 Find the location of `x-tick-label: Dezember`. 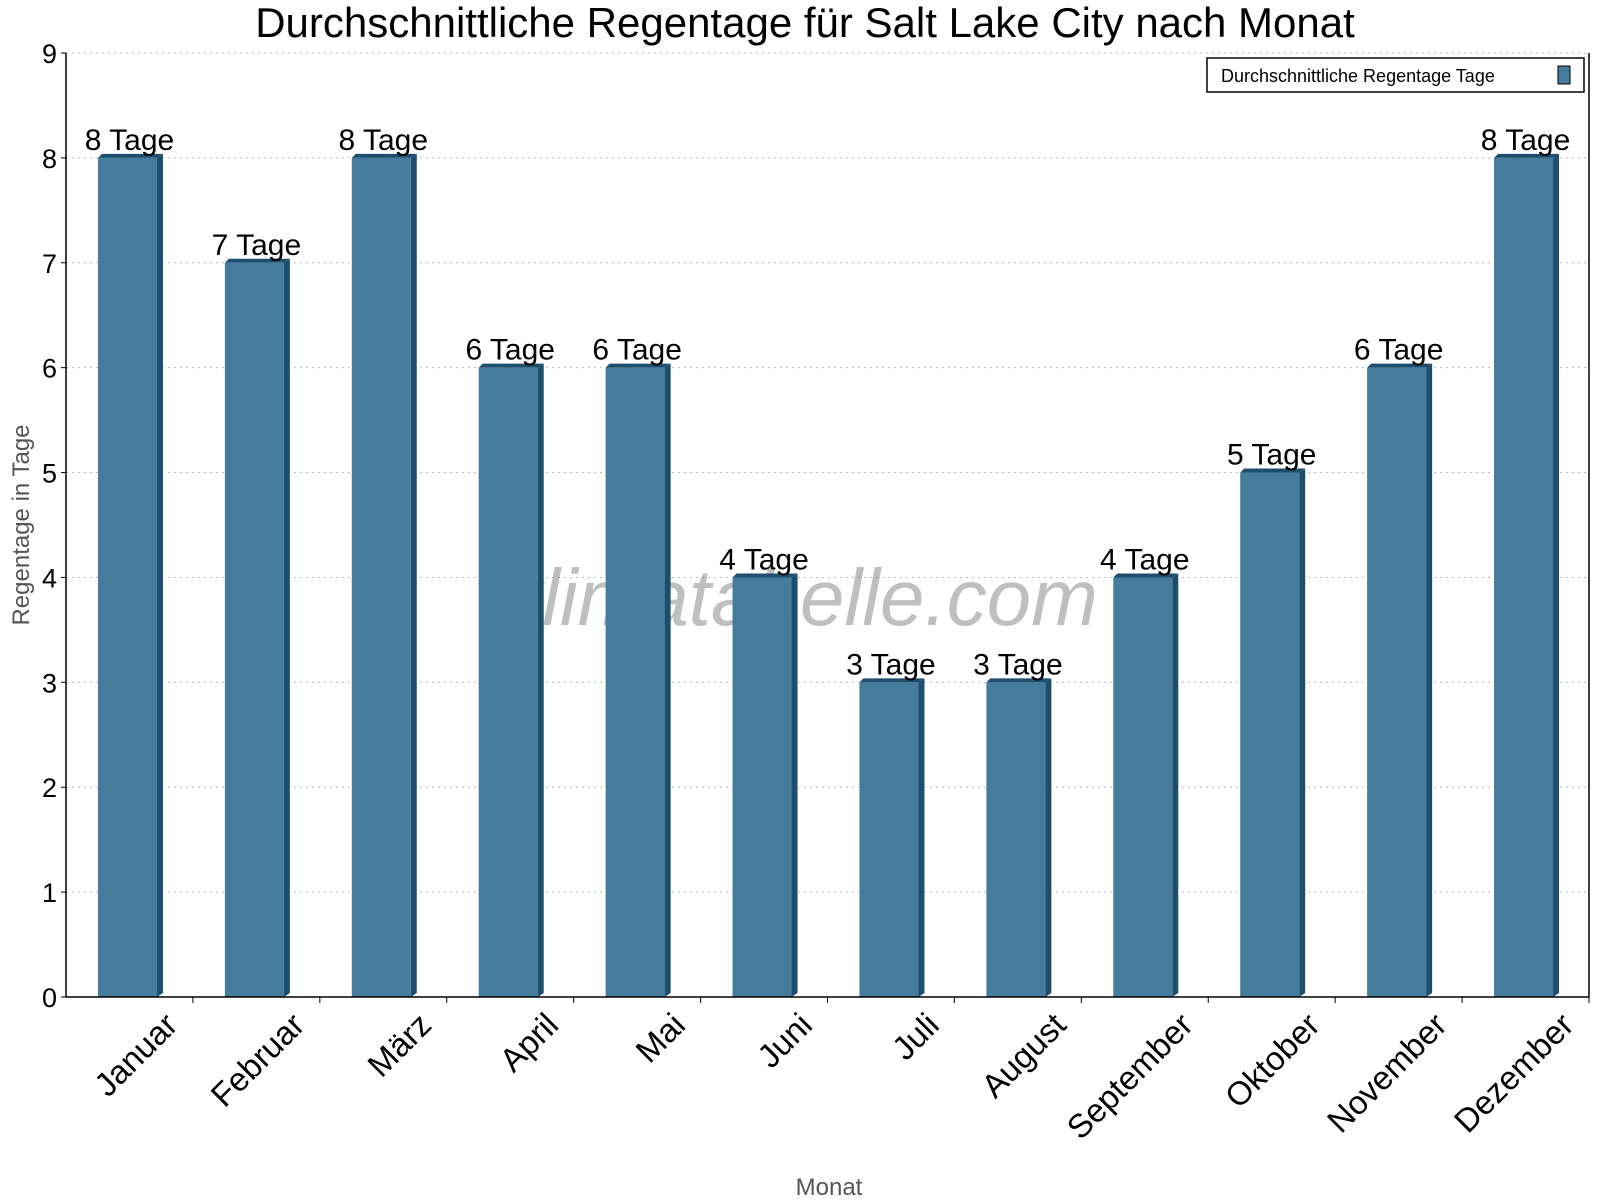

x-tick-label: Dezember is located at coordinates (1514, 1073).